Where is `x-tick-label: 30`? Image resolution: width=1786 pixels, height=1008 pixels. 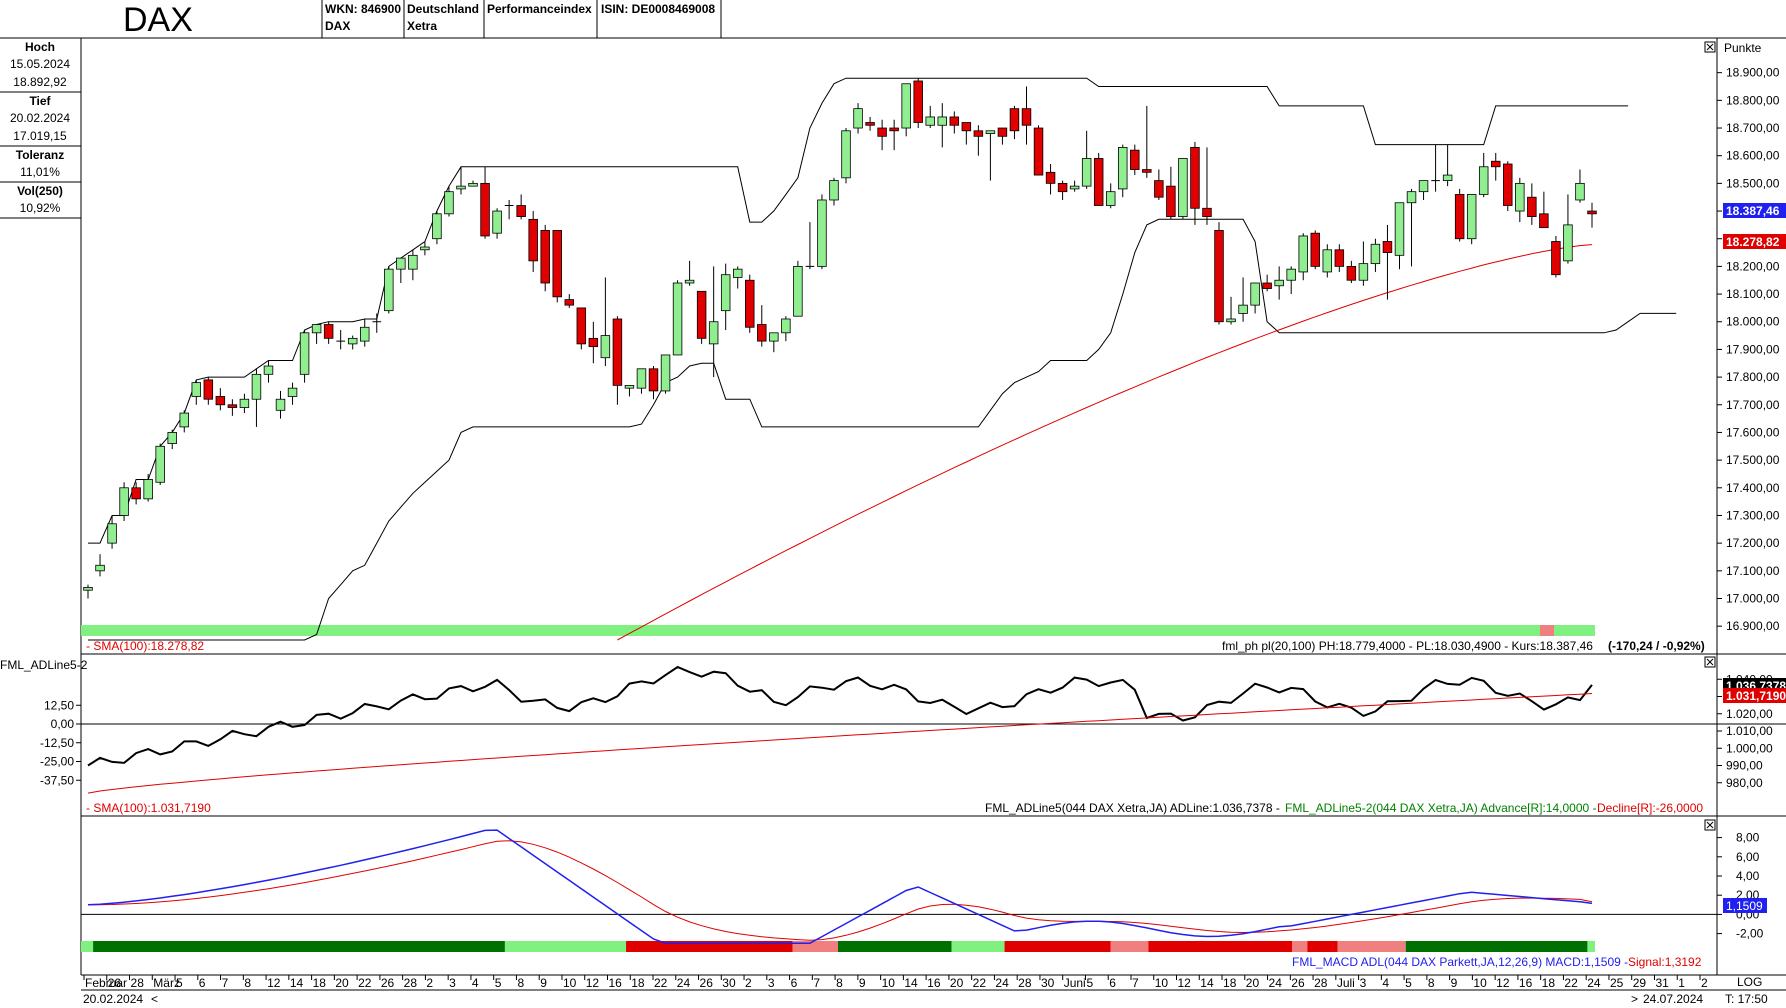
x-tick-label: 30 is located at coordinates (729, 983).